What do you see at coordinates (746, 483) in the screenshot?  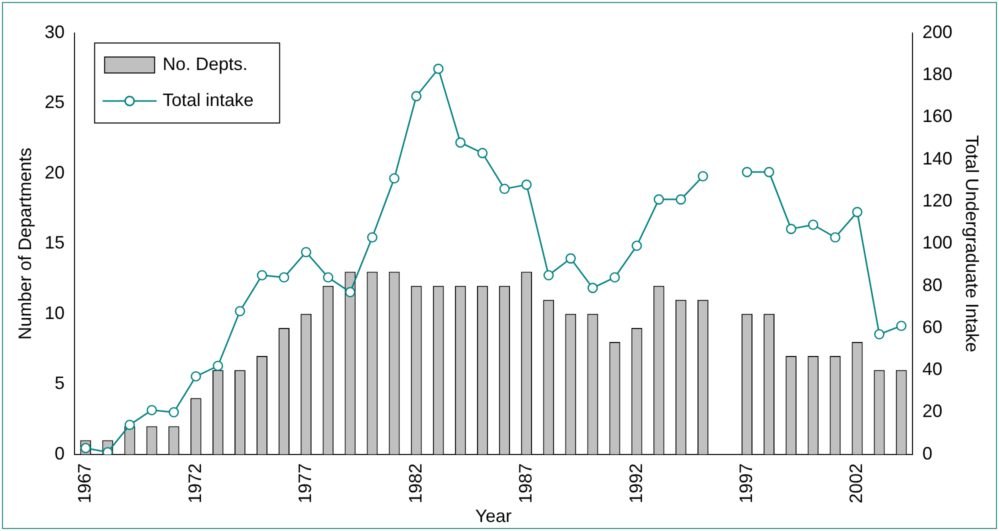 I see `x-tick-label: 1997` at bounding box center [746, 483].